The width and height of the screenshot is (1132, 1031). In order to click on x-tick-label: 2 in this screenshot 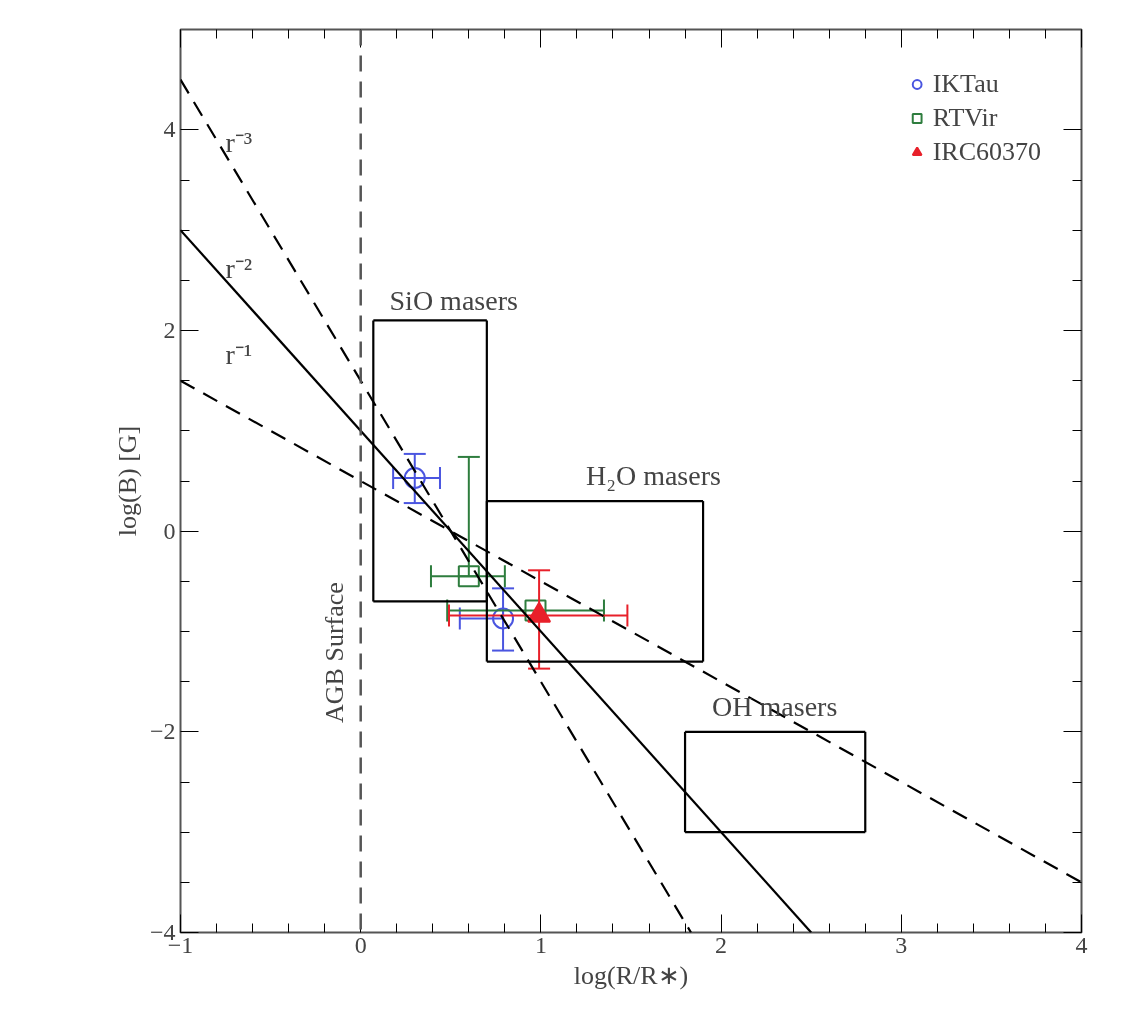, I will do `click(721, 944)`.